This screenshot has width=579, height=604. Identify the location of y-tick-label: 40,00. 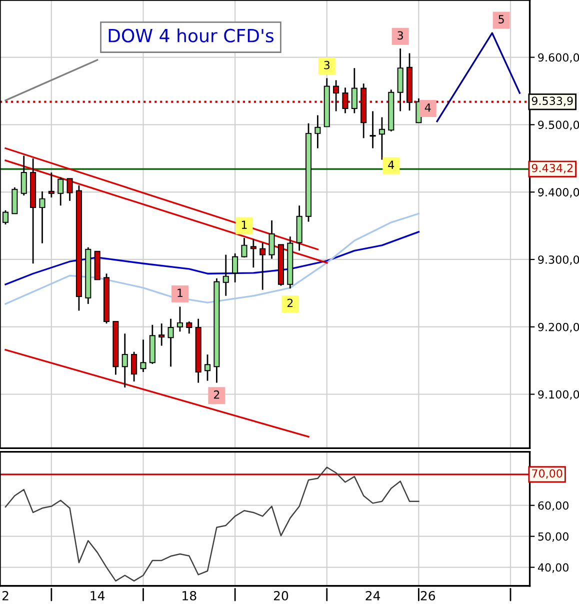
(553, 568).